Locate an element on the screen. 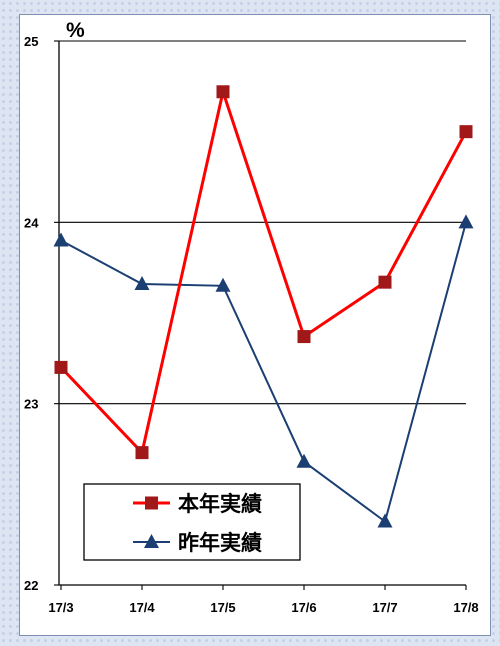 The image size is (500, 646). y-tick-label: 24 is located at coordinates (31, 222).